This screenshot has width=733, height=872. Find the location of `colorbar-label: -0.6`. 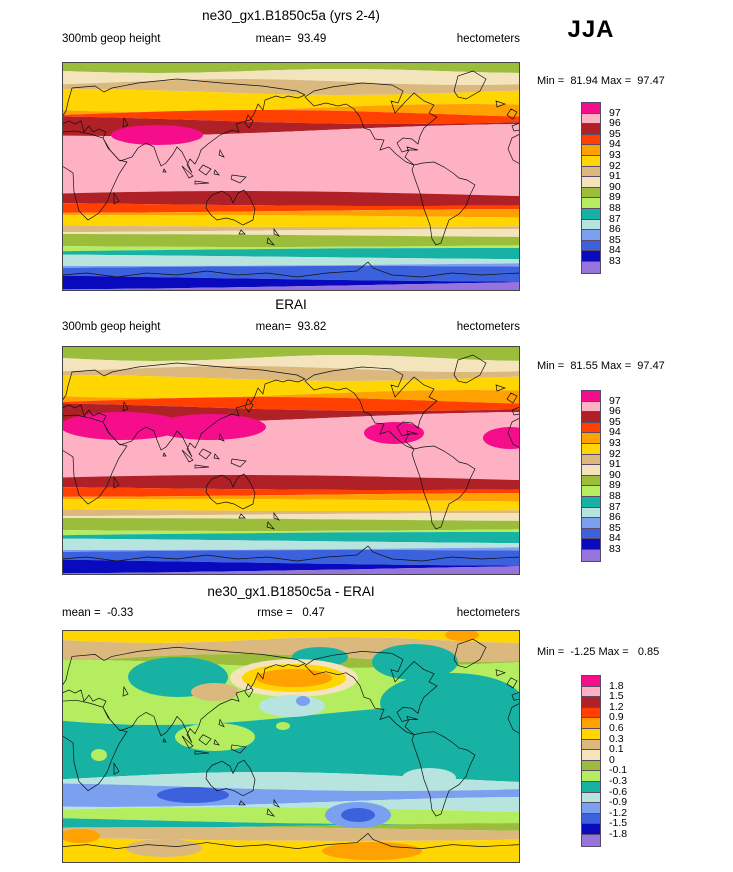

colorbar-label: -0.6 is located at coordinates (618, 791).